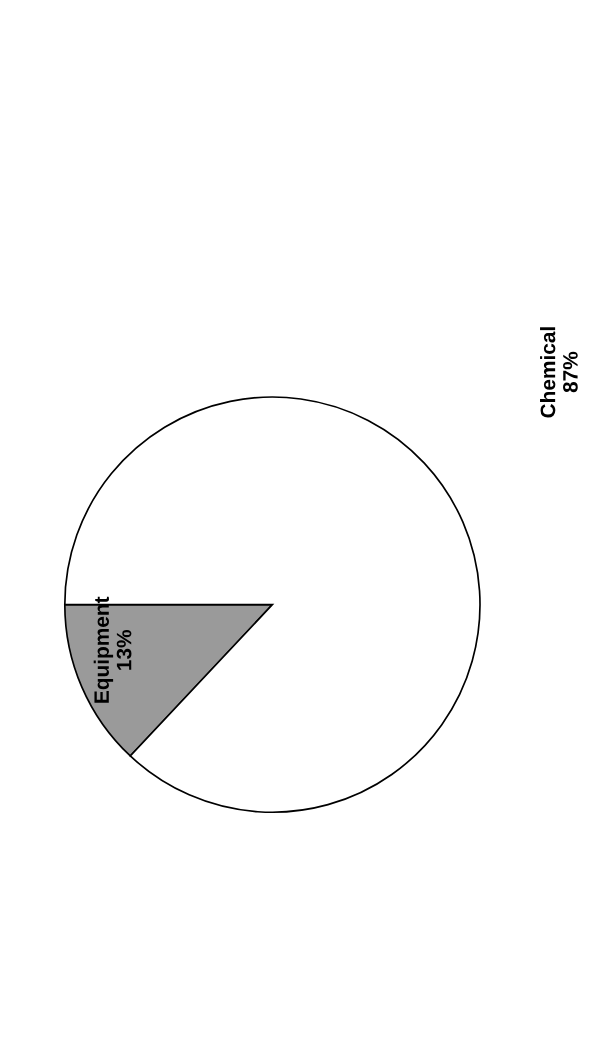  I want to click on data-label: 87%, so click(570, 372).